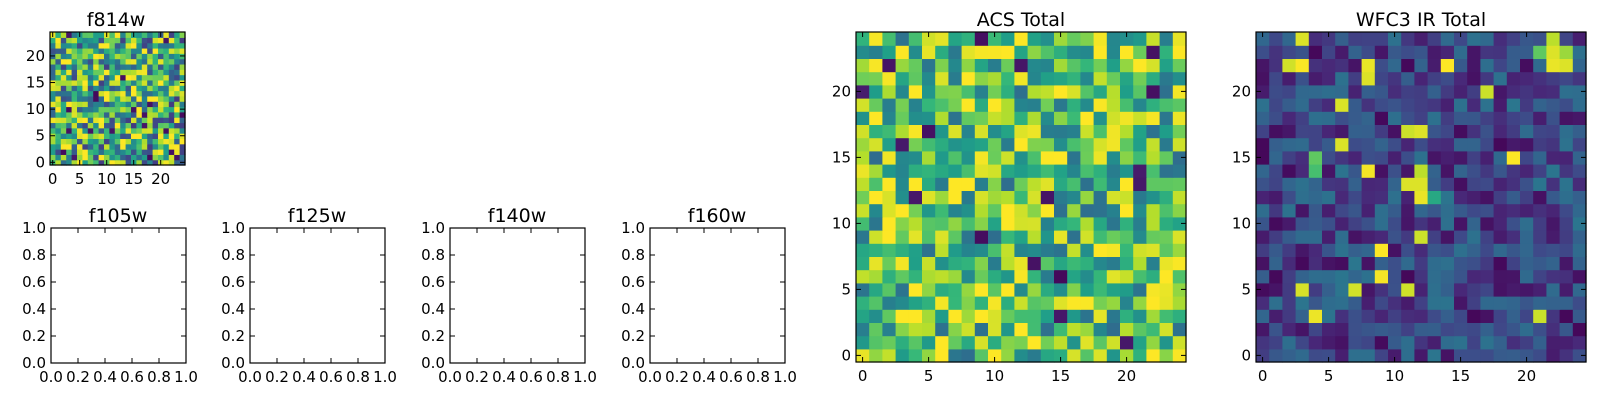  I want to click on acs-total-y-tick-label: 0, so click(846, 355).